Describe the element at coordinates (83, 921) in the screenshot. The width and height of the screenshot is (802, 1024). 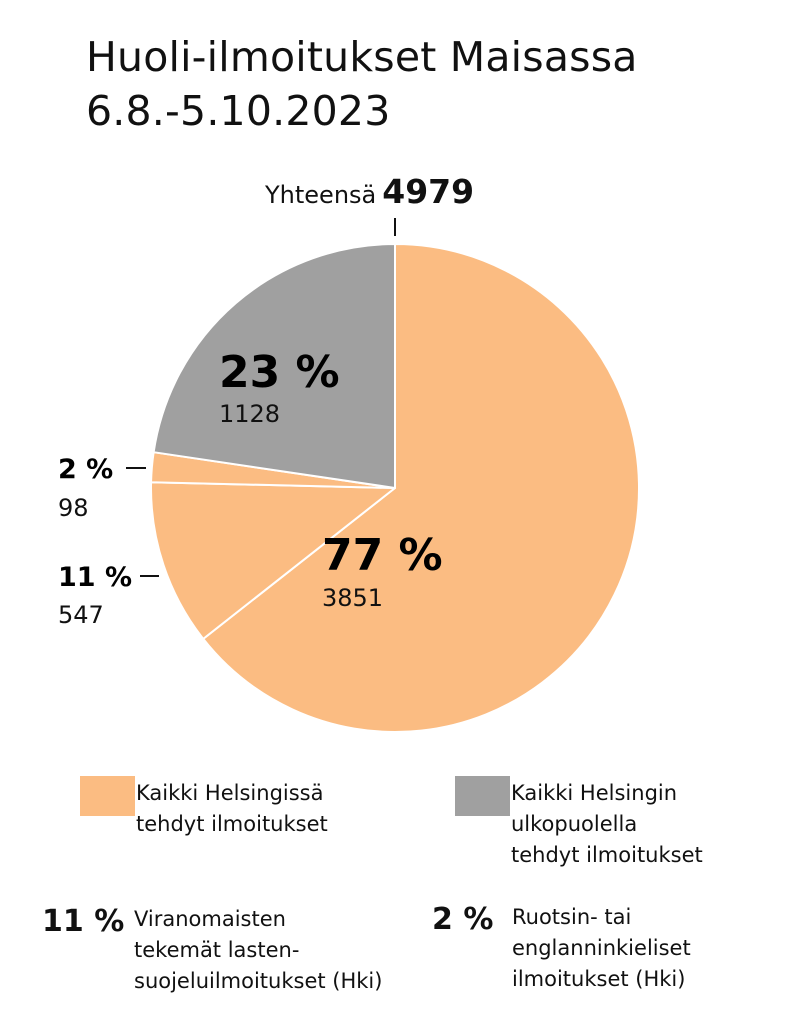
I see `note-percent-official: 11 %` at that location.